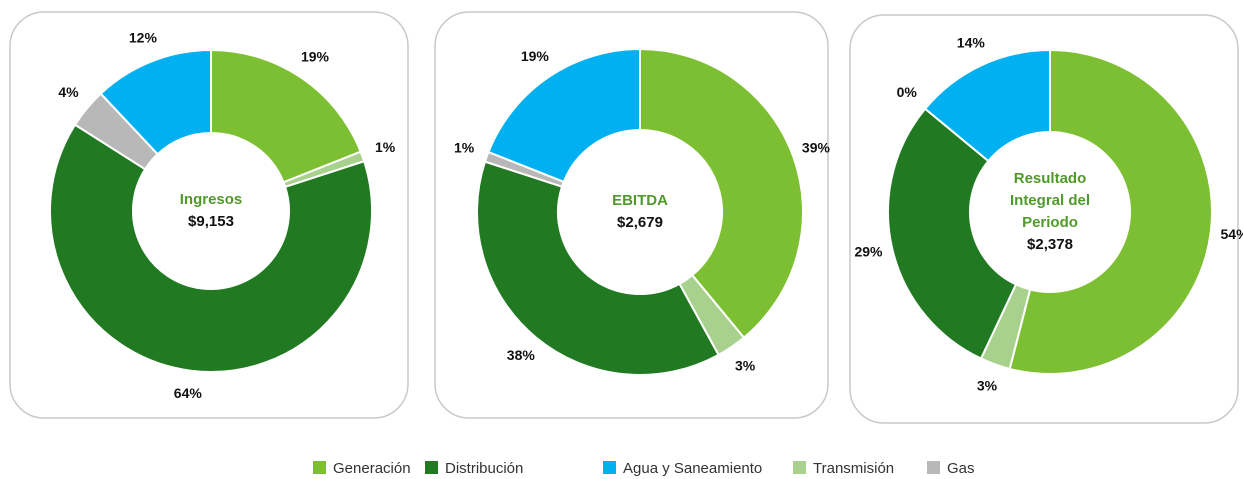 The height and width of the screenshot is (479, 1243). What do you see at coordinates (907, 92) in the screenshot?
I see `data-label: 0%` at bounding box center [907, 92].